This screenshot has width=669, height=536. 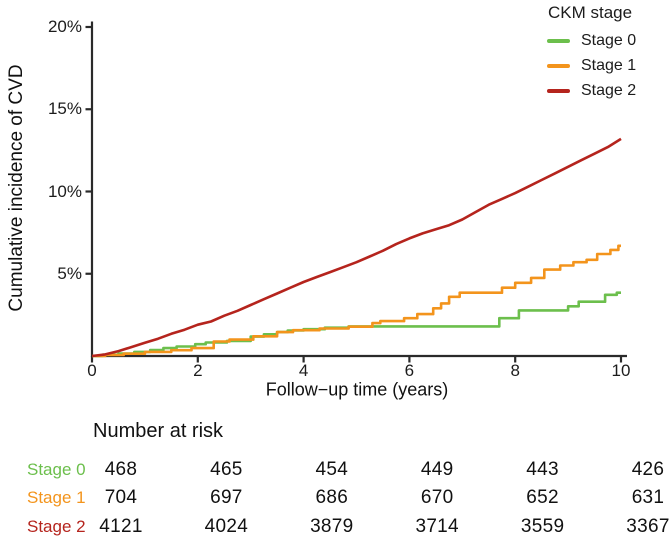 I want to click on risk-value: 426, so click(x=648, y=469).